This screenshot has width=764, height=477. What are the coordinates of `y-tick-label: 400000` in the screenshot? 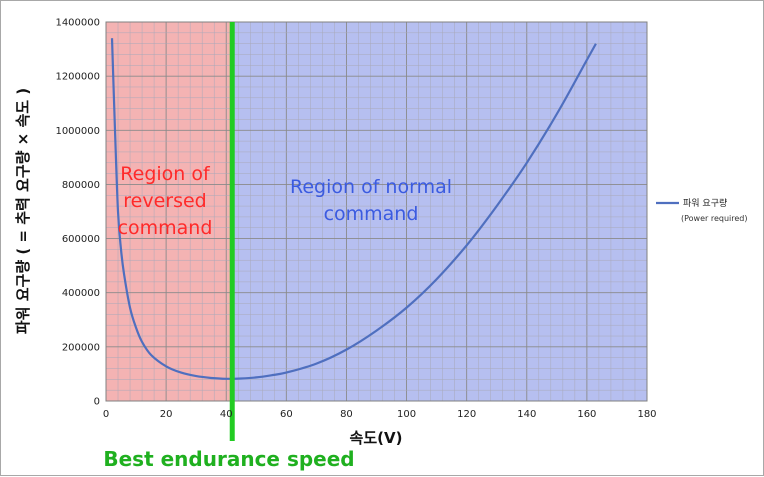 It's located at (81, 293).